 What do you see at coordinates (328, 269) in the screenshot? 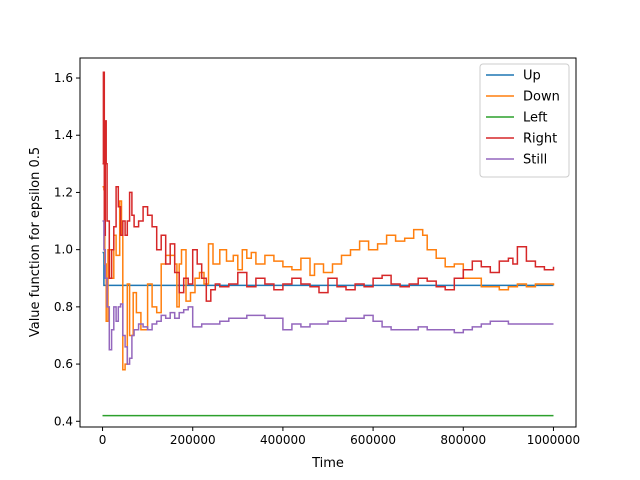
I see `series-line-up` at bounding box center [328, 269].